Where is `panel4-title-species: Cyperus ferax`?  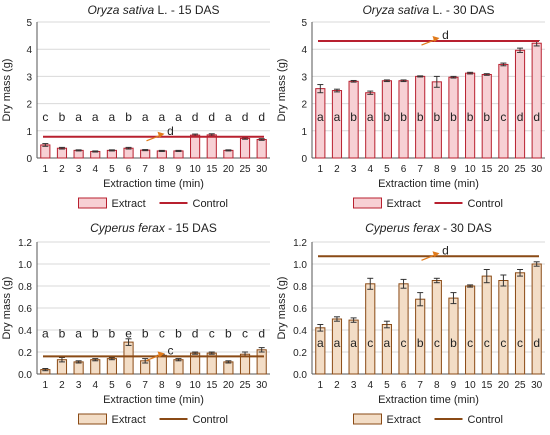 panel4-title-species: Cyperus ferax is located at coordinates (403, 228).